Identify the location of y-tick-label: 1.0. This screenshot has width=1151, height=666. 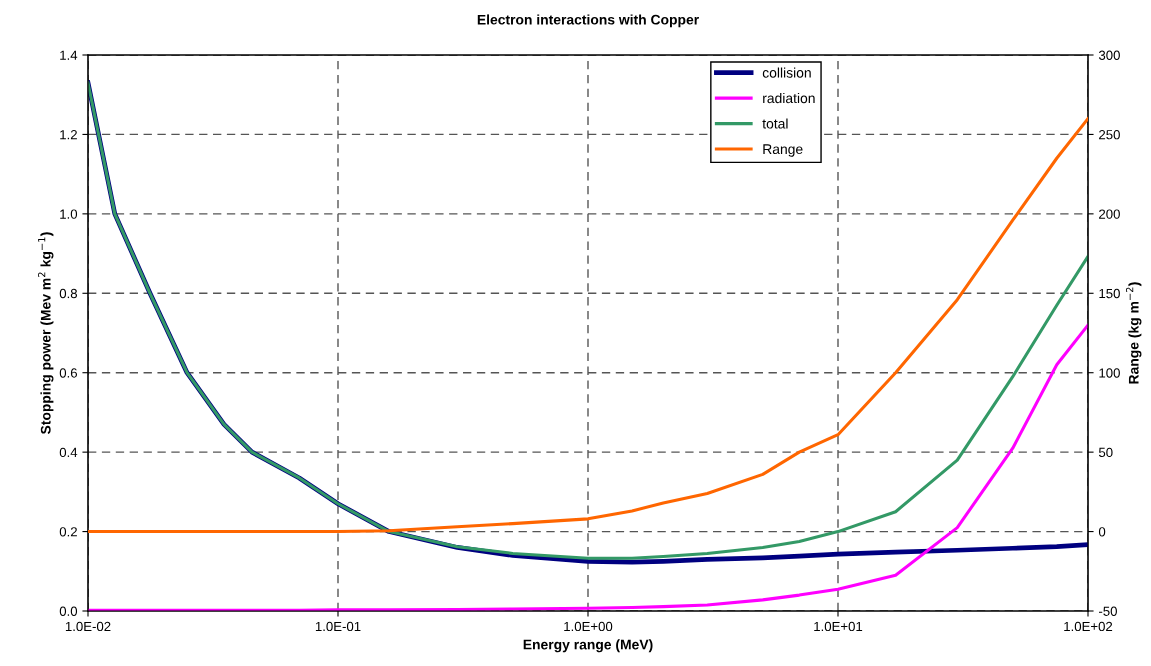
(69, 214).